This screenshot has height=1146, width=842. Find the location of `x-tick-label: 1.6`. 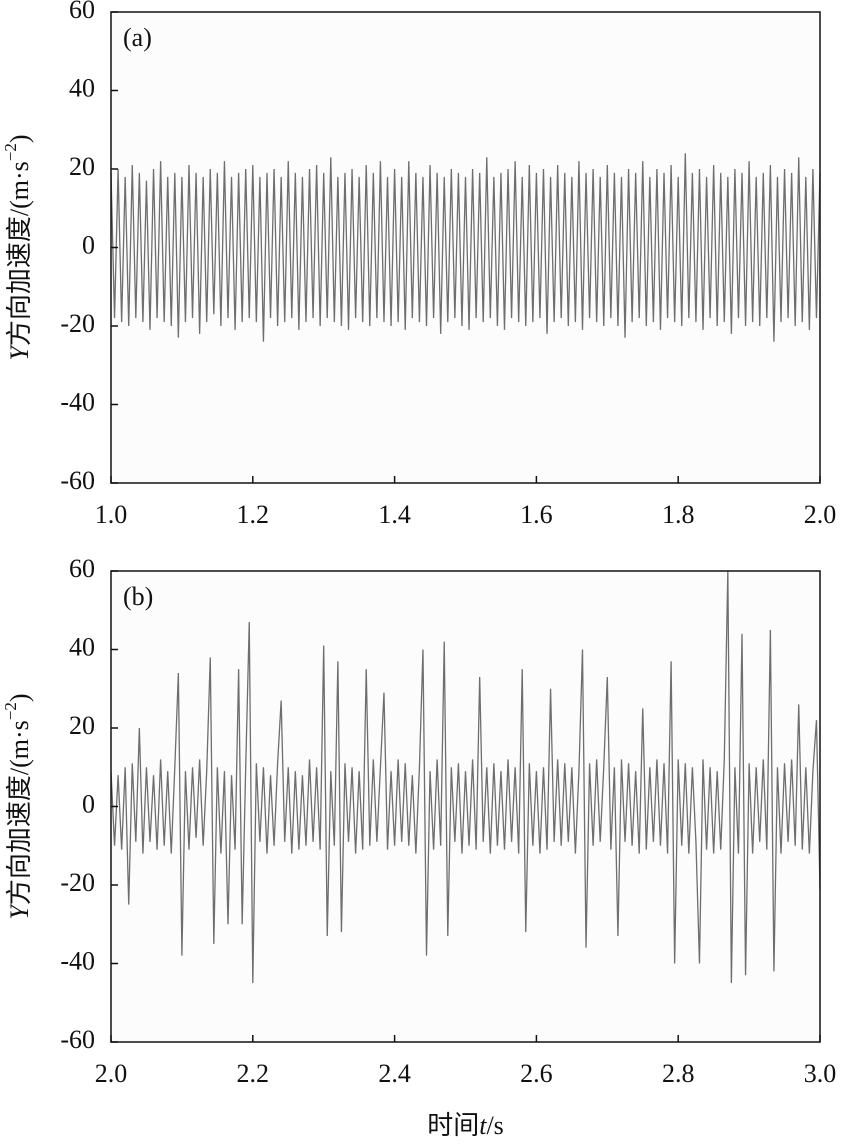

x-tick-label: 1.6 is located at coordinates (536, 514).